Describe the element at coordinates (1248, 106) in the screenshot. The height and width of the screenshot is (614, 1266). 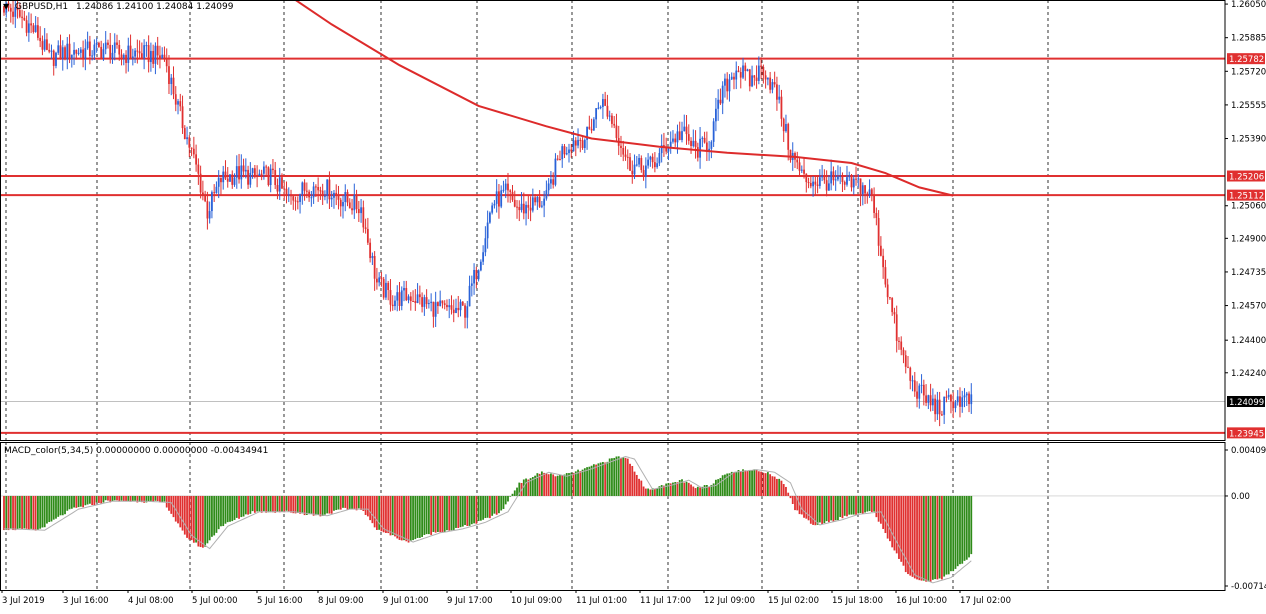
I see `price-tick-label: 1.25555` at that location.